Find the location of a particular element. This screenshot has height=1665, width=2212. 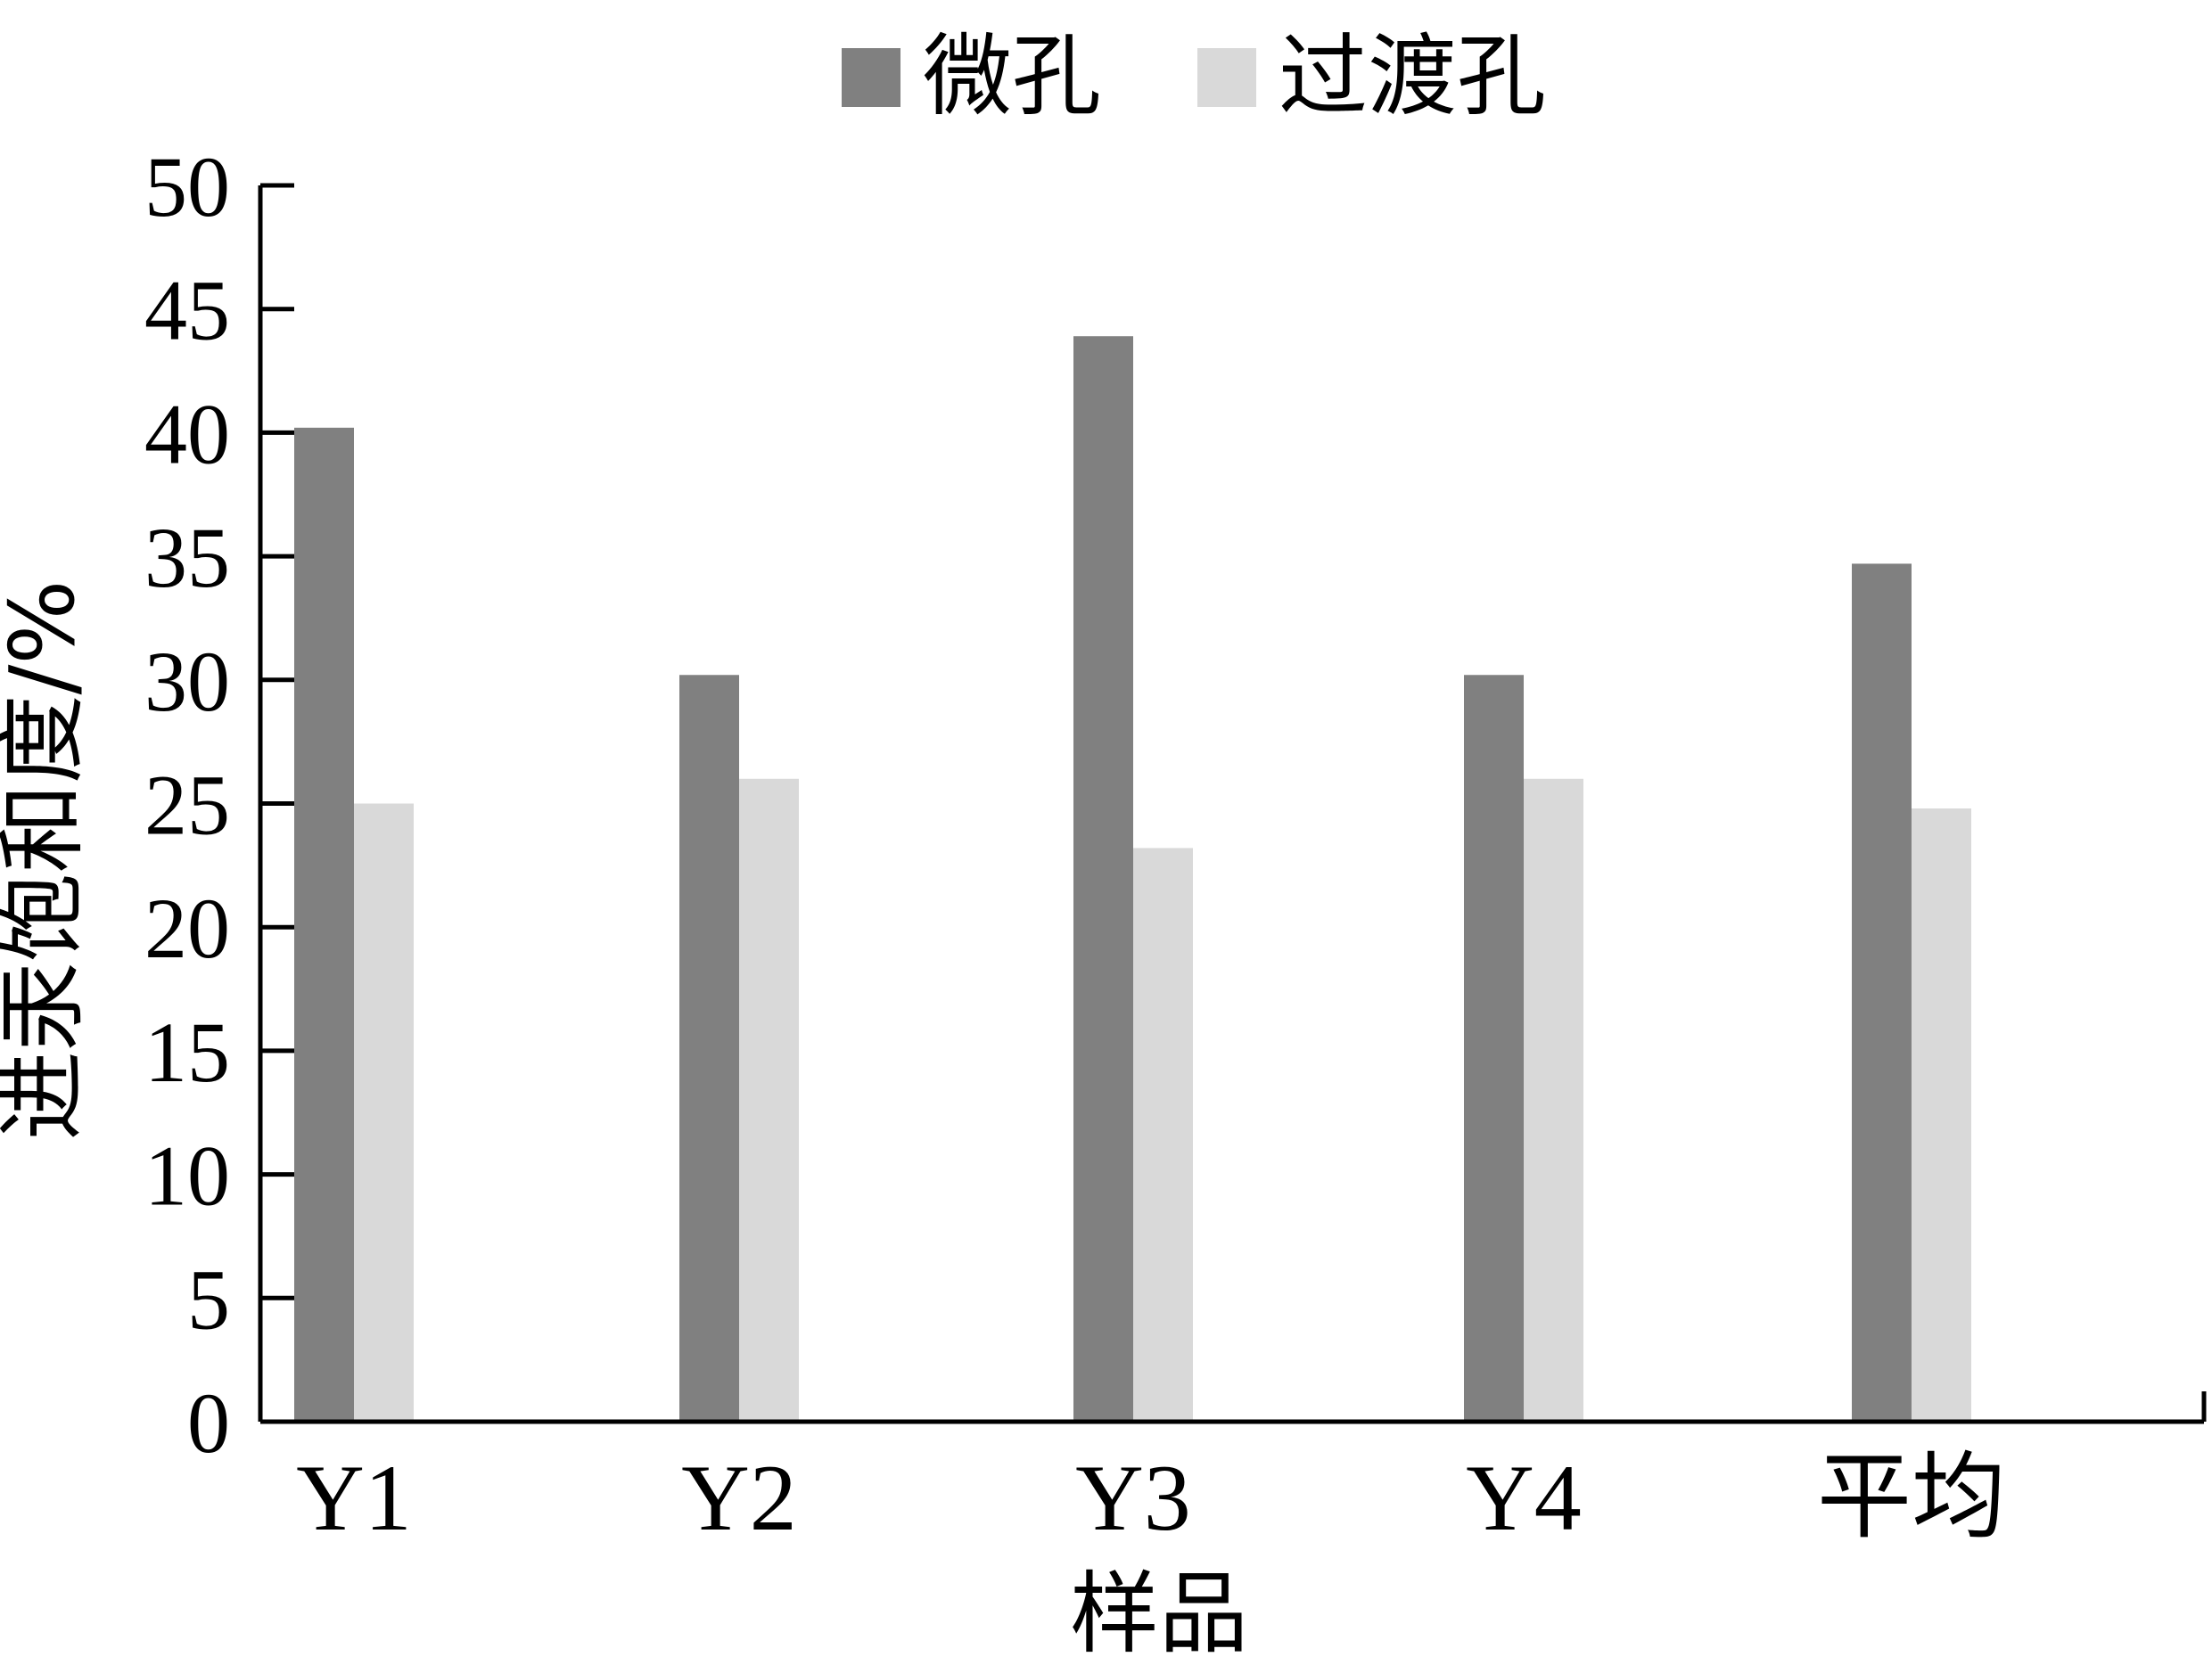

y-tick-label: 15 is located at coordinates (187, 1052).